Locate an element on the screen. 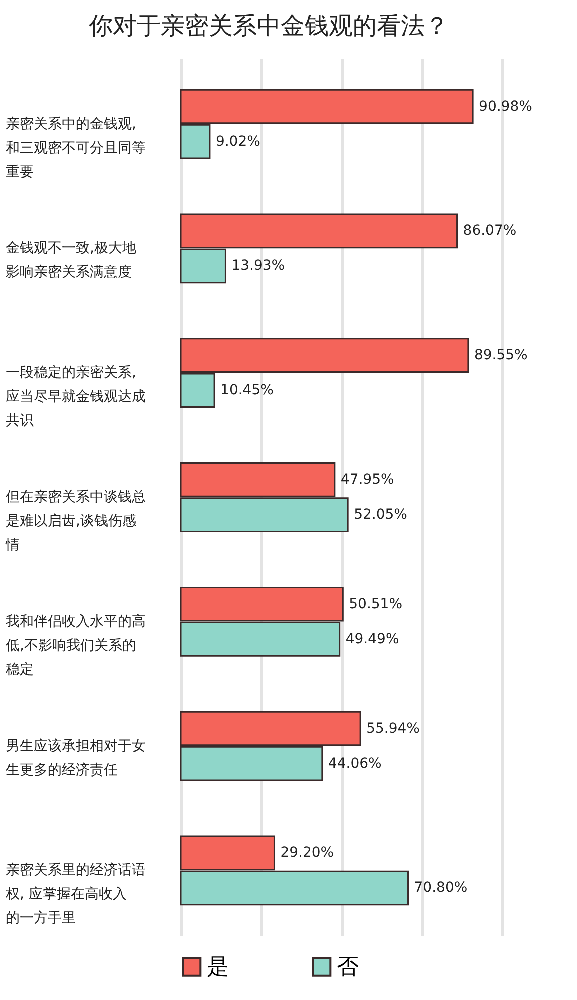  data-label: 90.98% is located at coordinates (505, 106).